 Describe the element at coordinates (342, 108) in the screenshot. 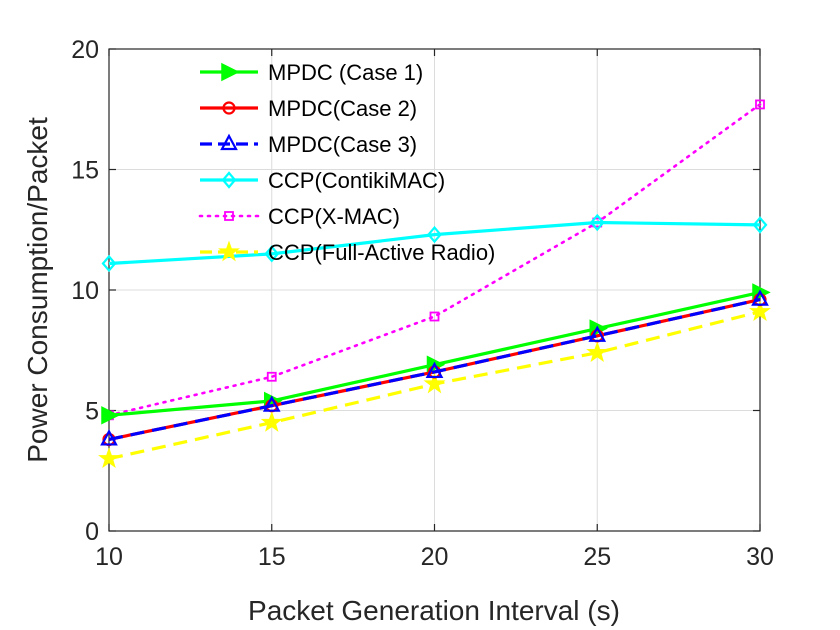

I see `legend-label: MPDC(Case 2)` at that location.